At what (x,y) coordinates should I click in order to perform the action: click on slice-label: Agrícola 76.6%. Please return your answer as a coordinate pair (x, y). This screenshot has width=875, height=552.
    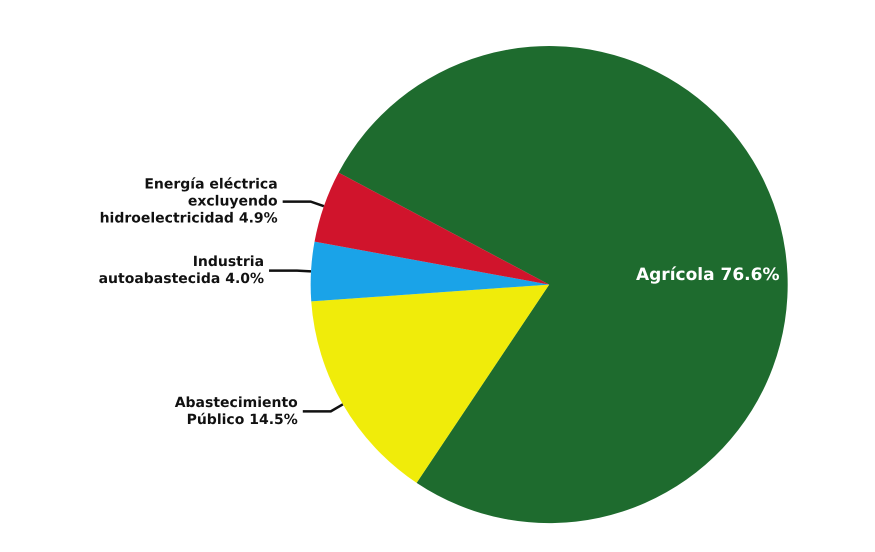
    Looking at the image, I should click on (708, 274).